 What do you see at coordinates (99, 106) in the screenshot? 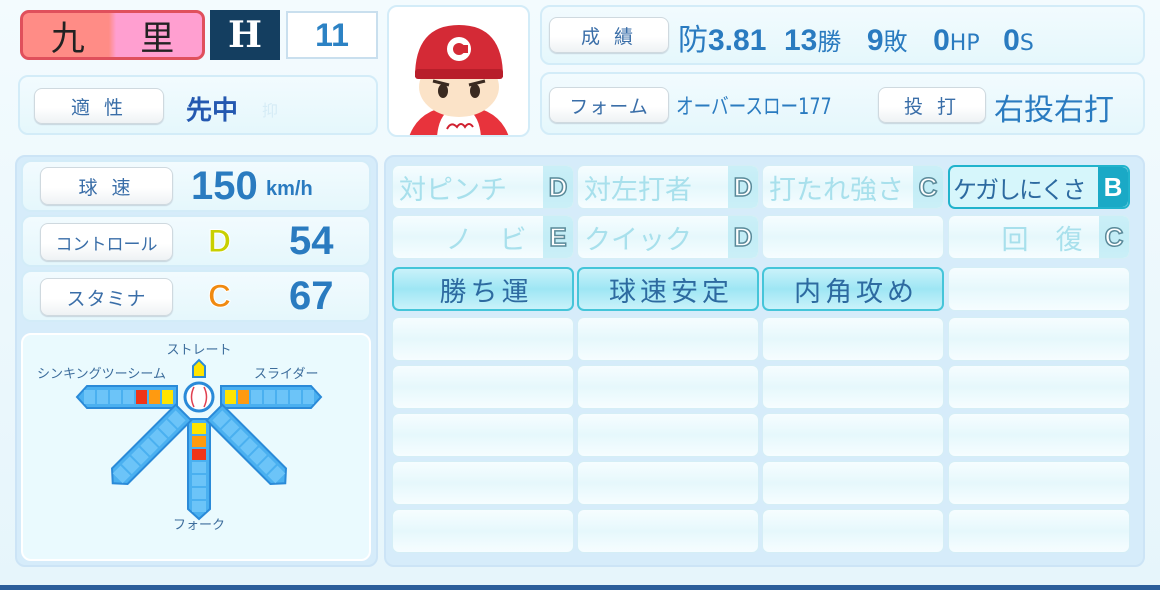
I see `aptitude-label: 適 性` at bounding box center [99, 106].